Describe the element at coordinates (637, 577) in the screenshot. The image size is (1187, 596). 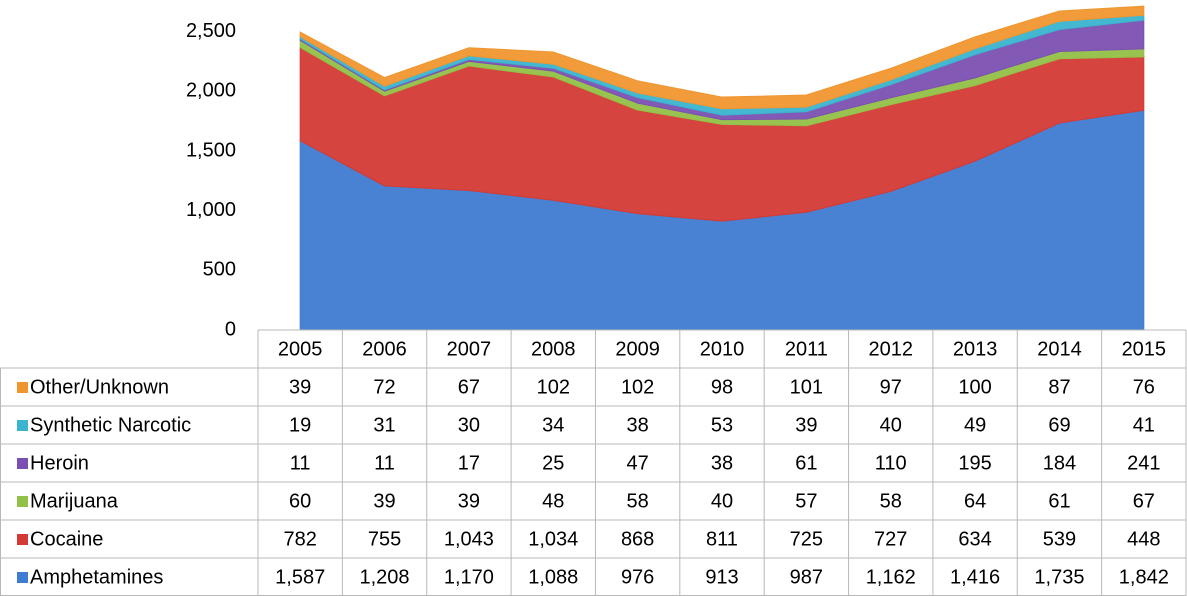
I see `table-cell: 976` at that location.